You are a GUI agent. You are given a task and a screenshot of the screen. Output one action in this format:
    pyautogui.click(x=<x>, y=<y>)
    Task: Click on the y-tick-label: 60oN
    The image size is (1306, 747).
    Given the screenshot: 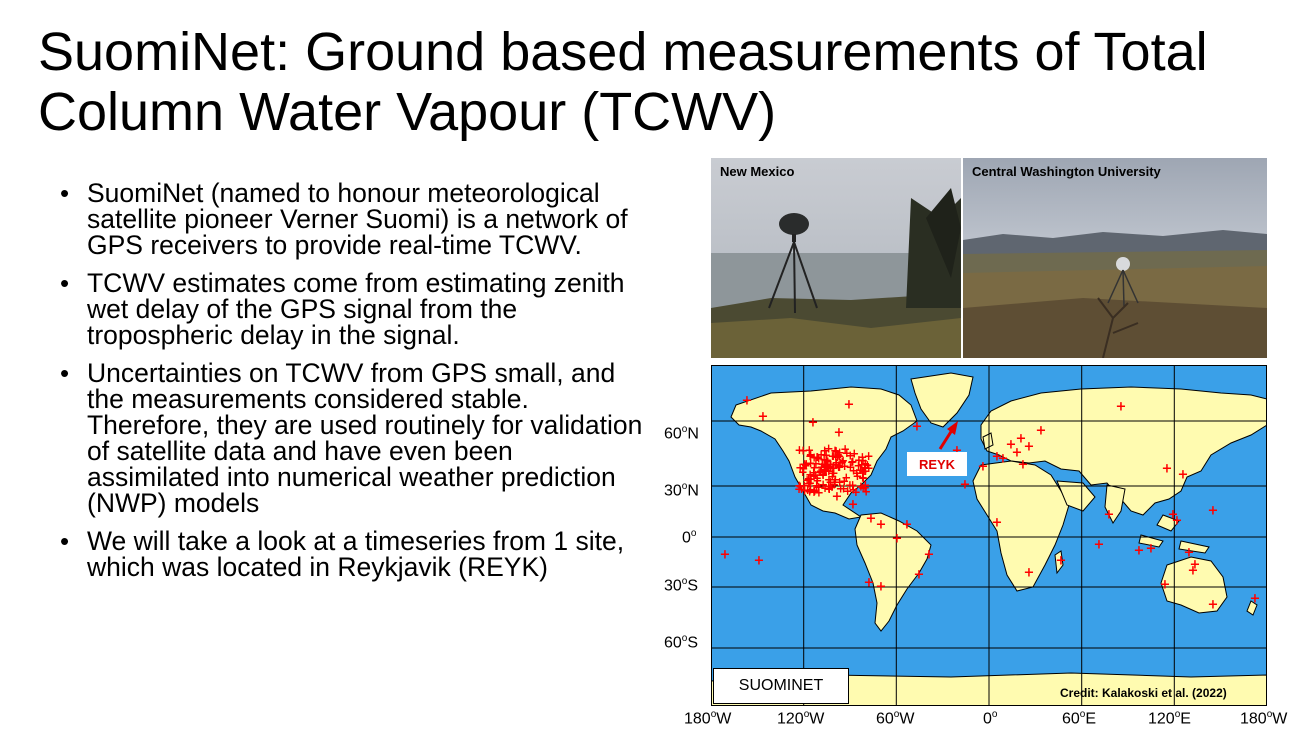 What is the action you would take?
    pyautogui.click(x=681, y=433)
    